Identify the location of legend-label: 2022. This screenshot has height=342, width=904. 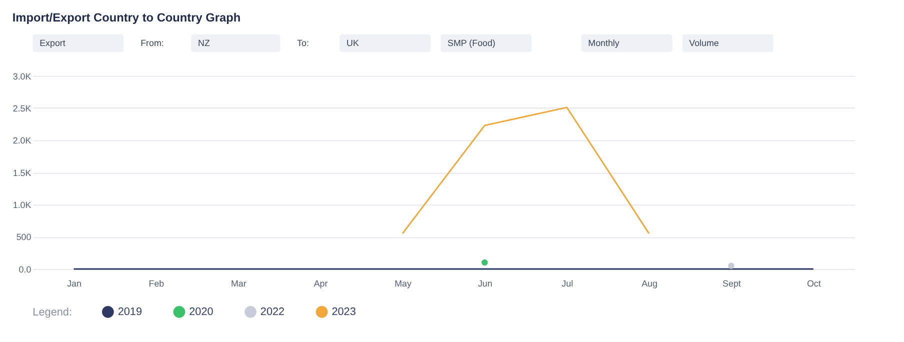
(272, 312).